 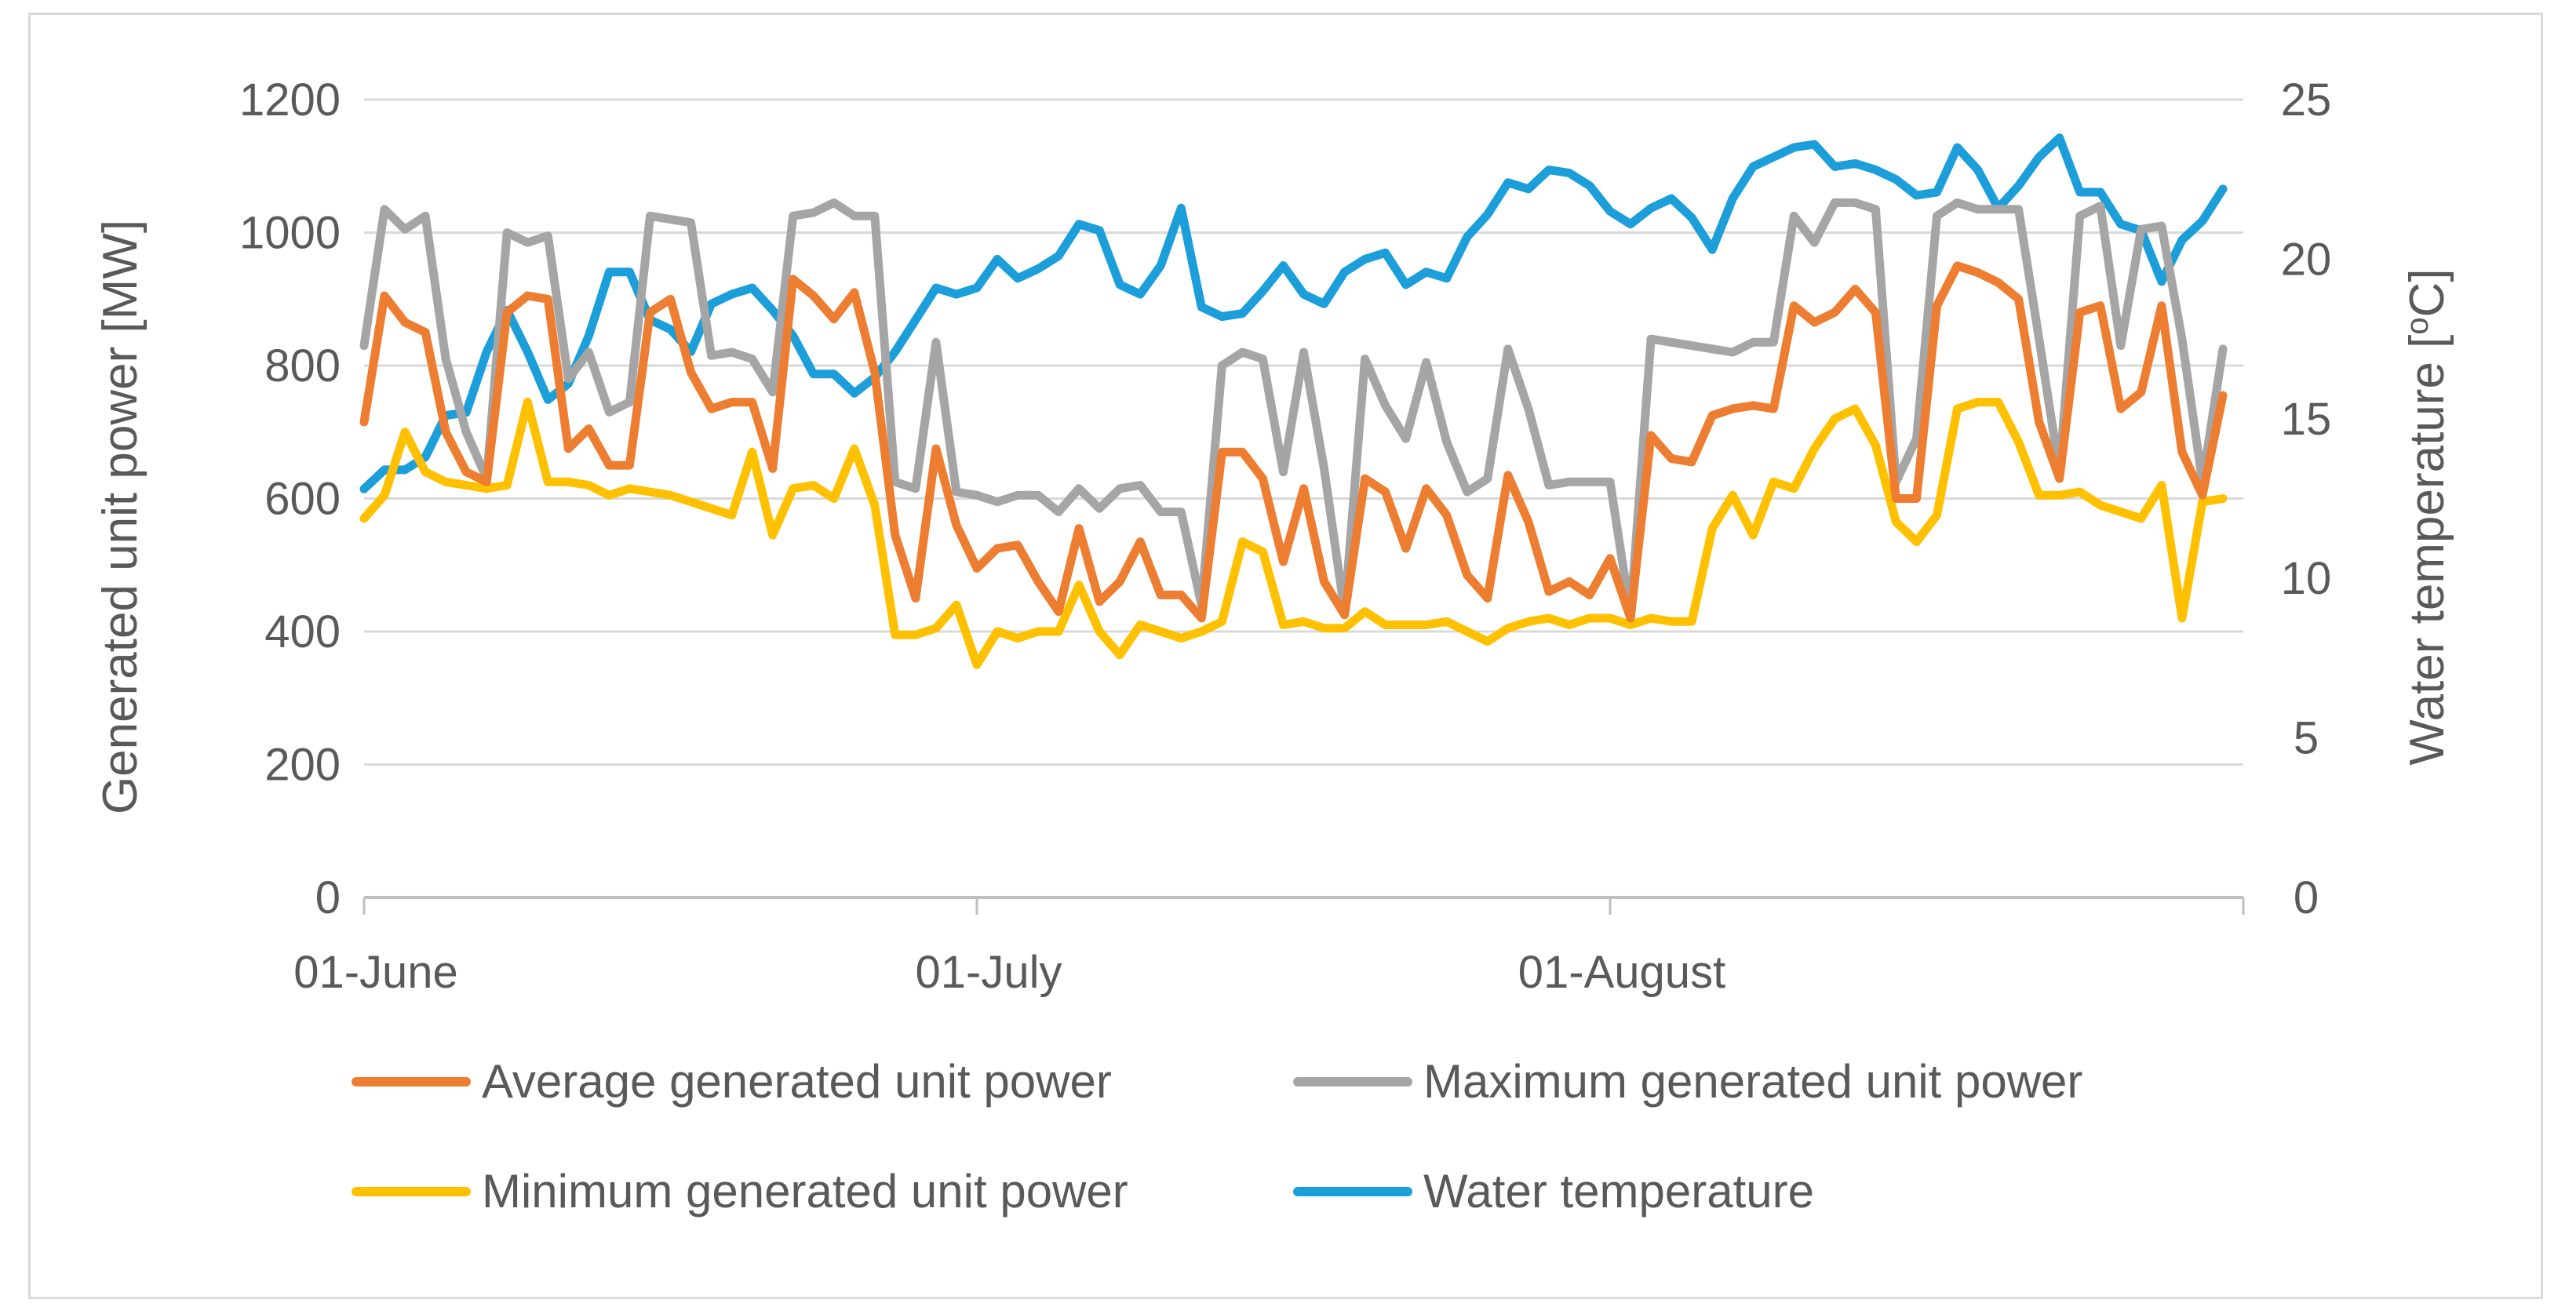 I want to click on y2-axis-title: Water temperature [oC], so click(x=2427, y=516).